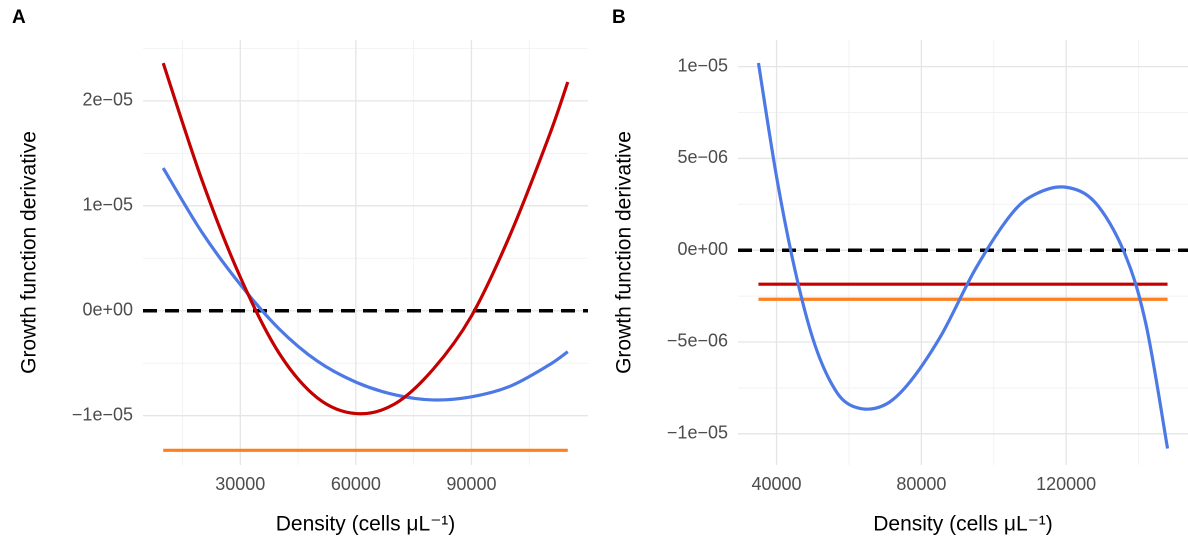 This screenshot has height=548, width=1188. Describe the element at coordinates (365, 284) in the screenshot. I see `line` at that location.